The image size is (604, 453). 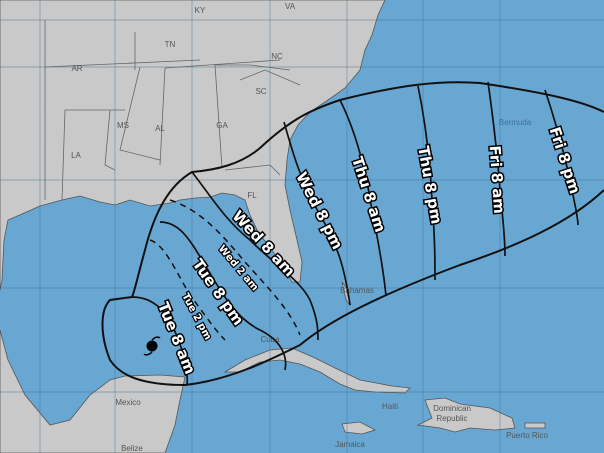 I want to click on hurricane-symbol-icon, so click(x=152, y=346).